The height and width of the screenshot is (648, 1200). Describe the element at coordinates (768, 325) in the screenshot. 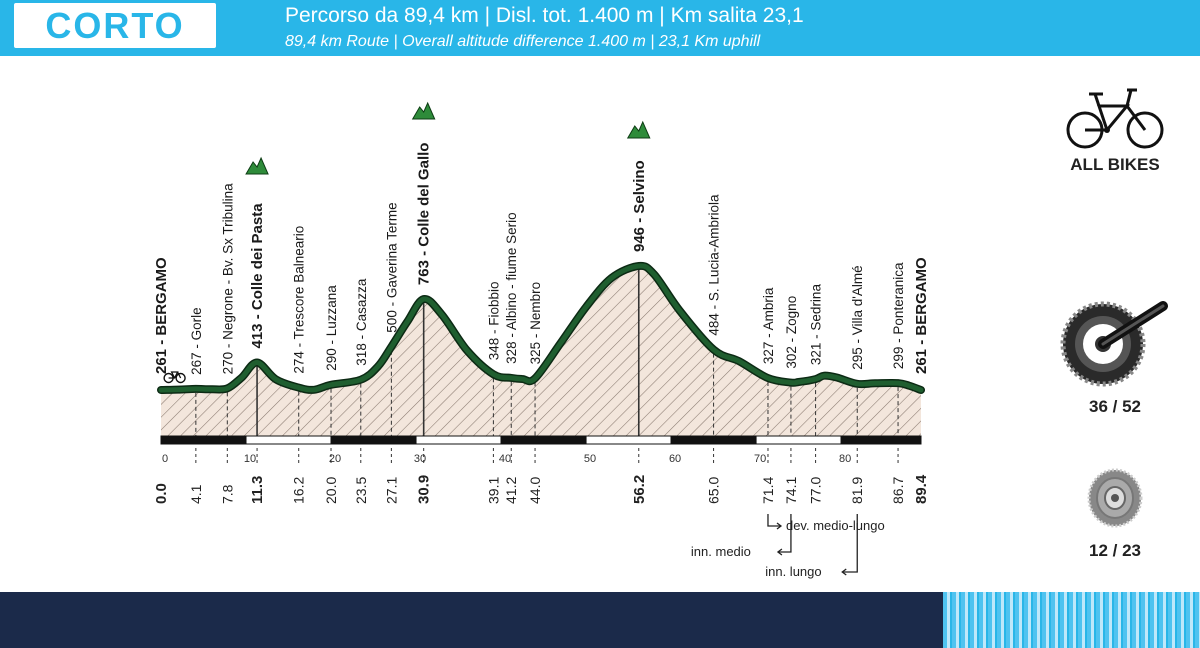

I see `waypoint-label: 327 - Ambria` at that location.